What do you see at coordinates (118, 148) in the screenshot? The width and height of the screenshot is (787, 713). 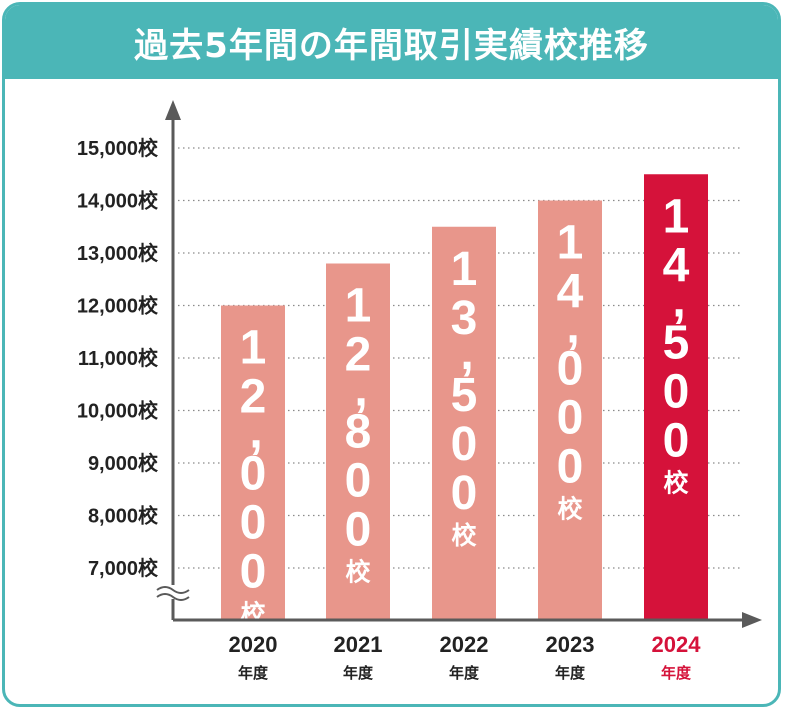 I see `y-tick-label: 15,000校` at bounding box center [118, 148].